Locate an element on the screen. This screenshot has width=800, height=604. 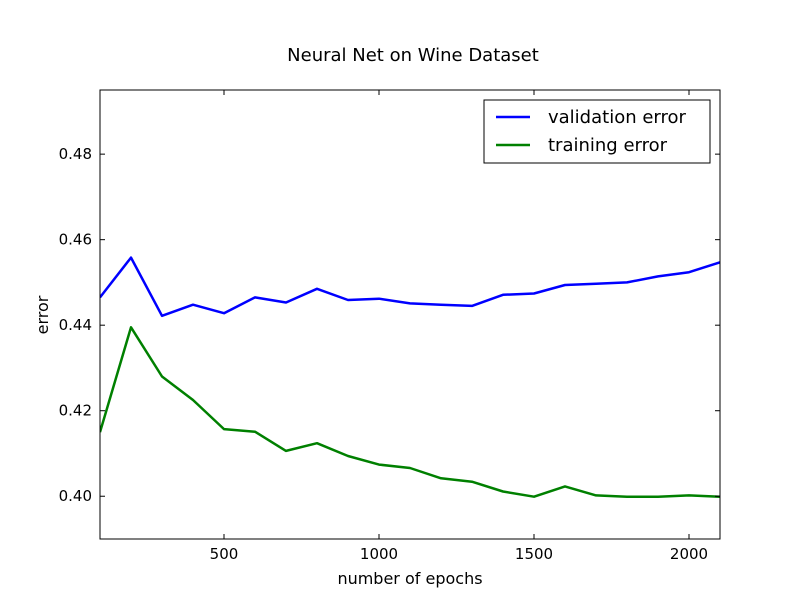
legend-label: training error is located at coordinates (608, 145).